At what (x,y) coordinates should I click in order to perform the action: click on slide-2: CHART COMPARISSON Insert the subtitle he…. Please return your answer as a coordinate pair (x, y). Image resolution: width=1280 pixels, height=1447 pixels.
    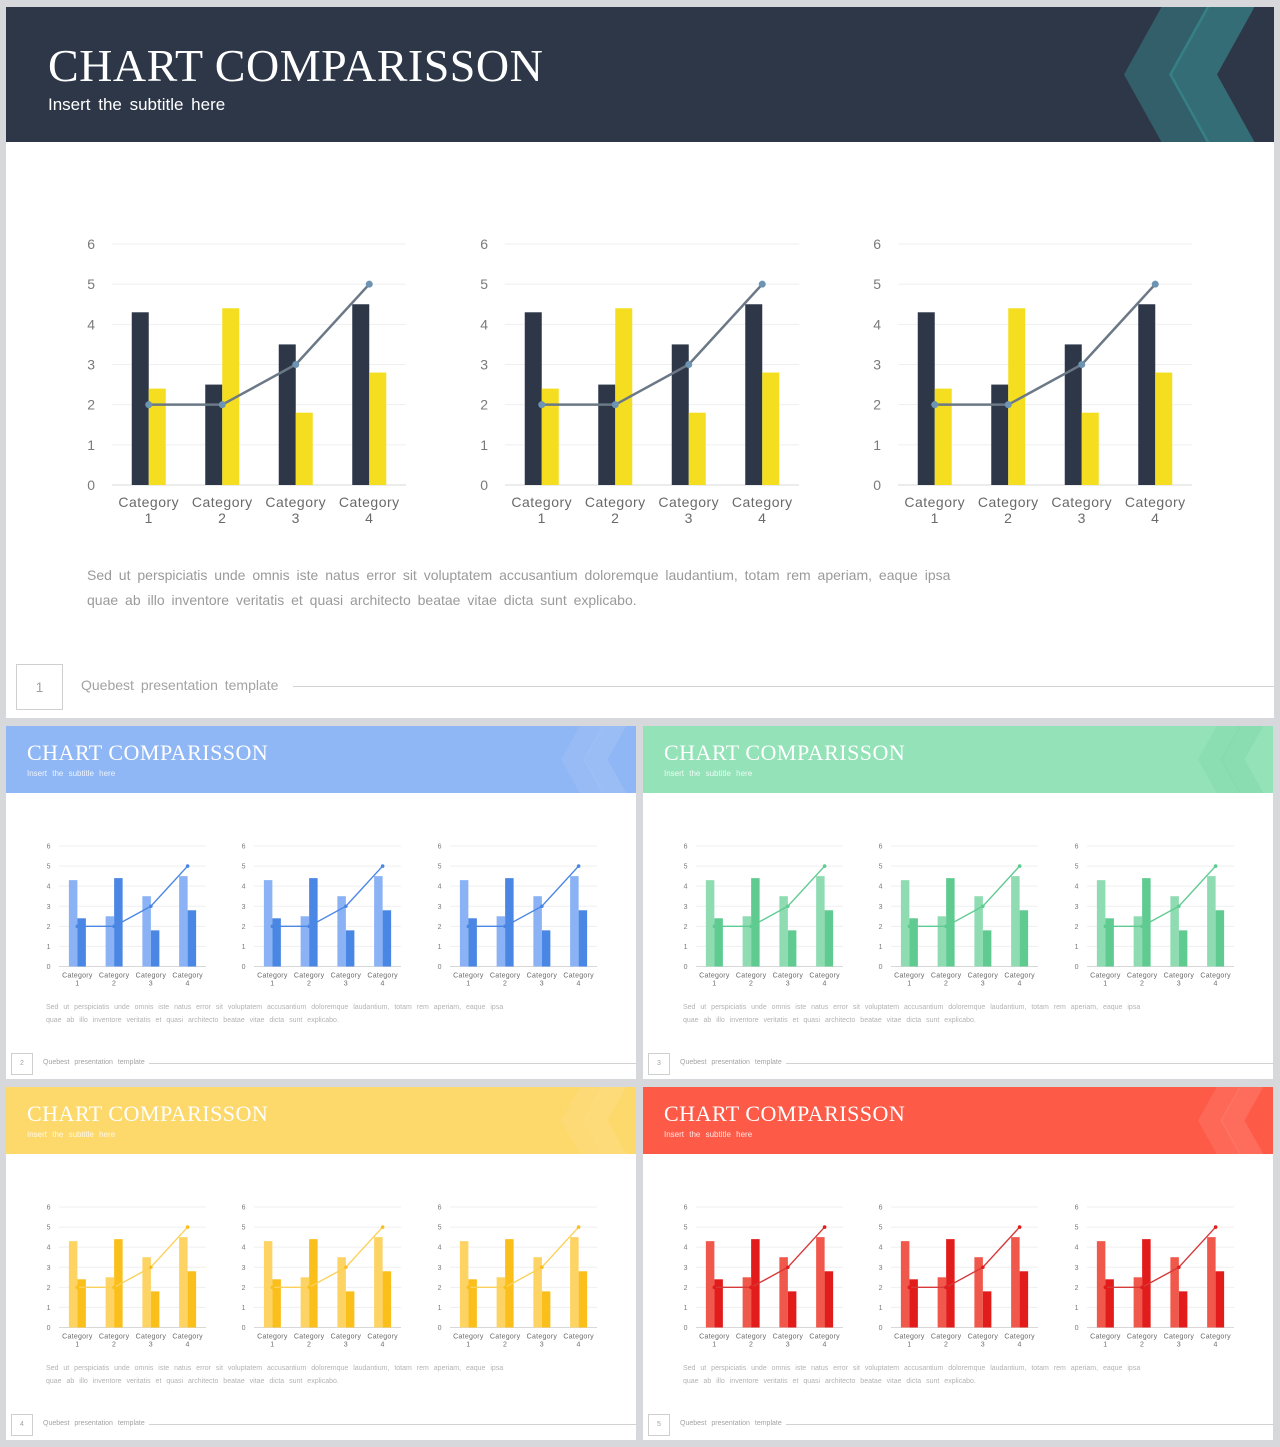
    Looking at the image, I should click on (321, 902).